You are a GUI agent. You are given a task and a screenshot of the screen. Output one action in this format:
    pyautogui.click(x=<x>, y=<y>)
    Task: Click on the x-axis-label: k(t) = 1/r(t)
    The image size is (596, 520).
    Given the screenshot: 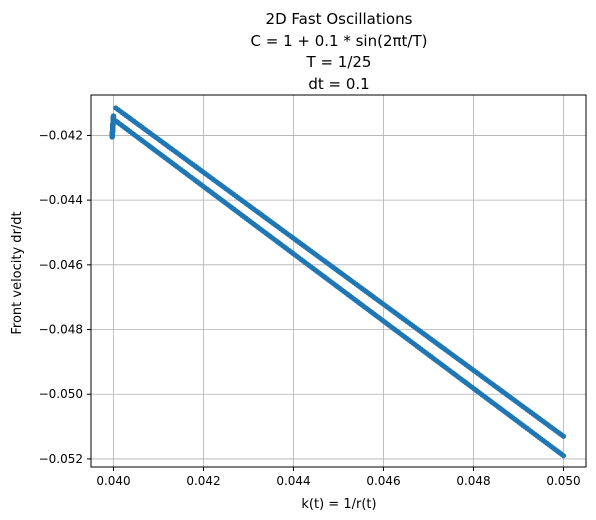 What is the action you would take?
    pyautogui.click(x=338, y=504)
    